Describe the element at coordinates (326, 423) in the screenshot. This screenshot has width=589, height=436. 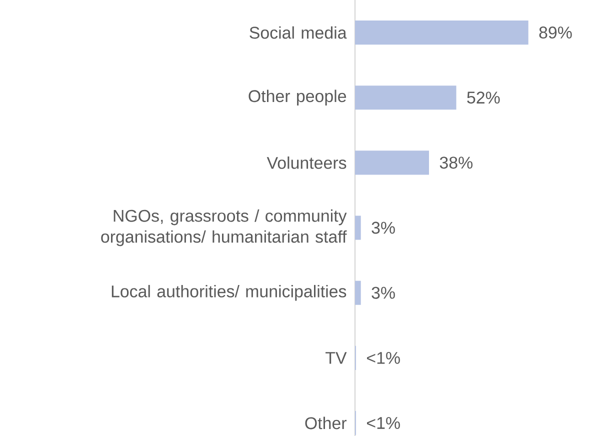
I see `y-tick-label: Other` at that location.